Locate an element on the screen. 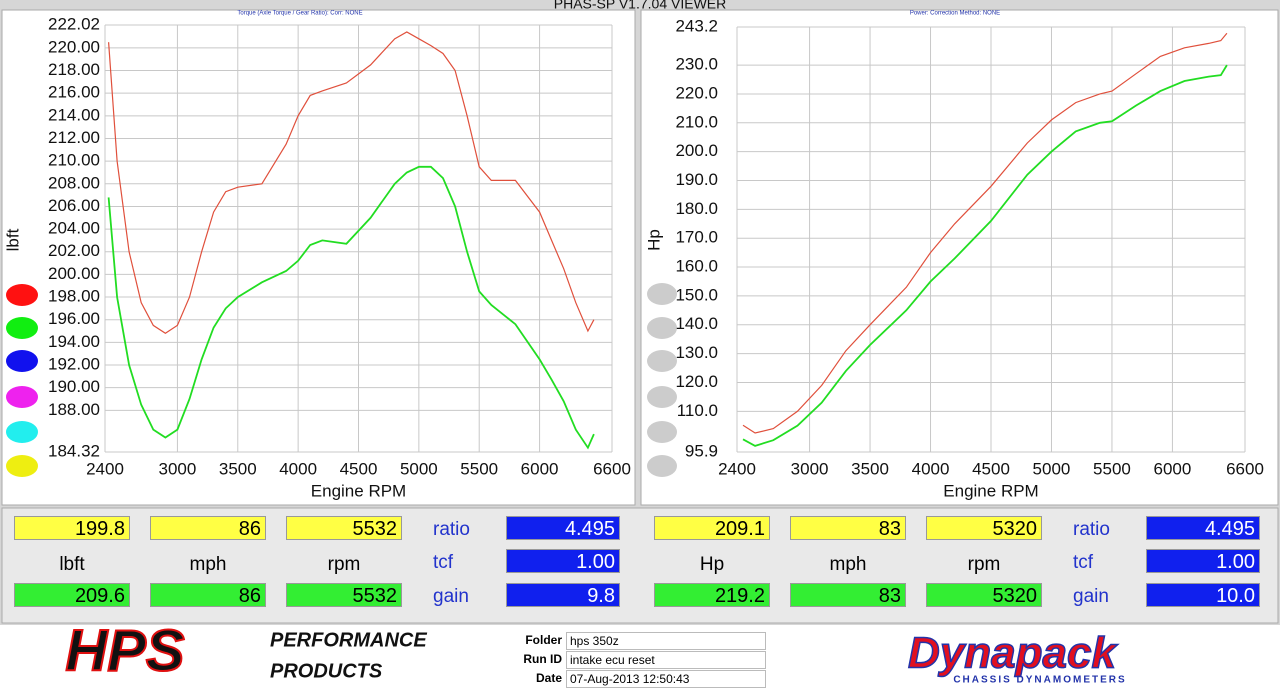 The height and width of the screenshot is (689, 1280). unit-label: lbft is located at coordinates (72, 564).